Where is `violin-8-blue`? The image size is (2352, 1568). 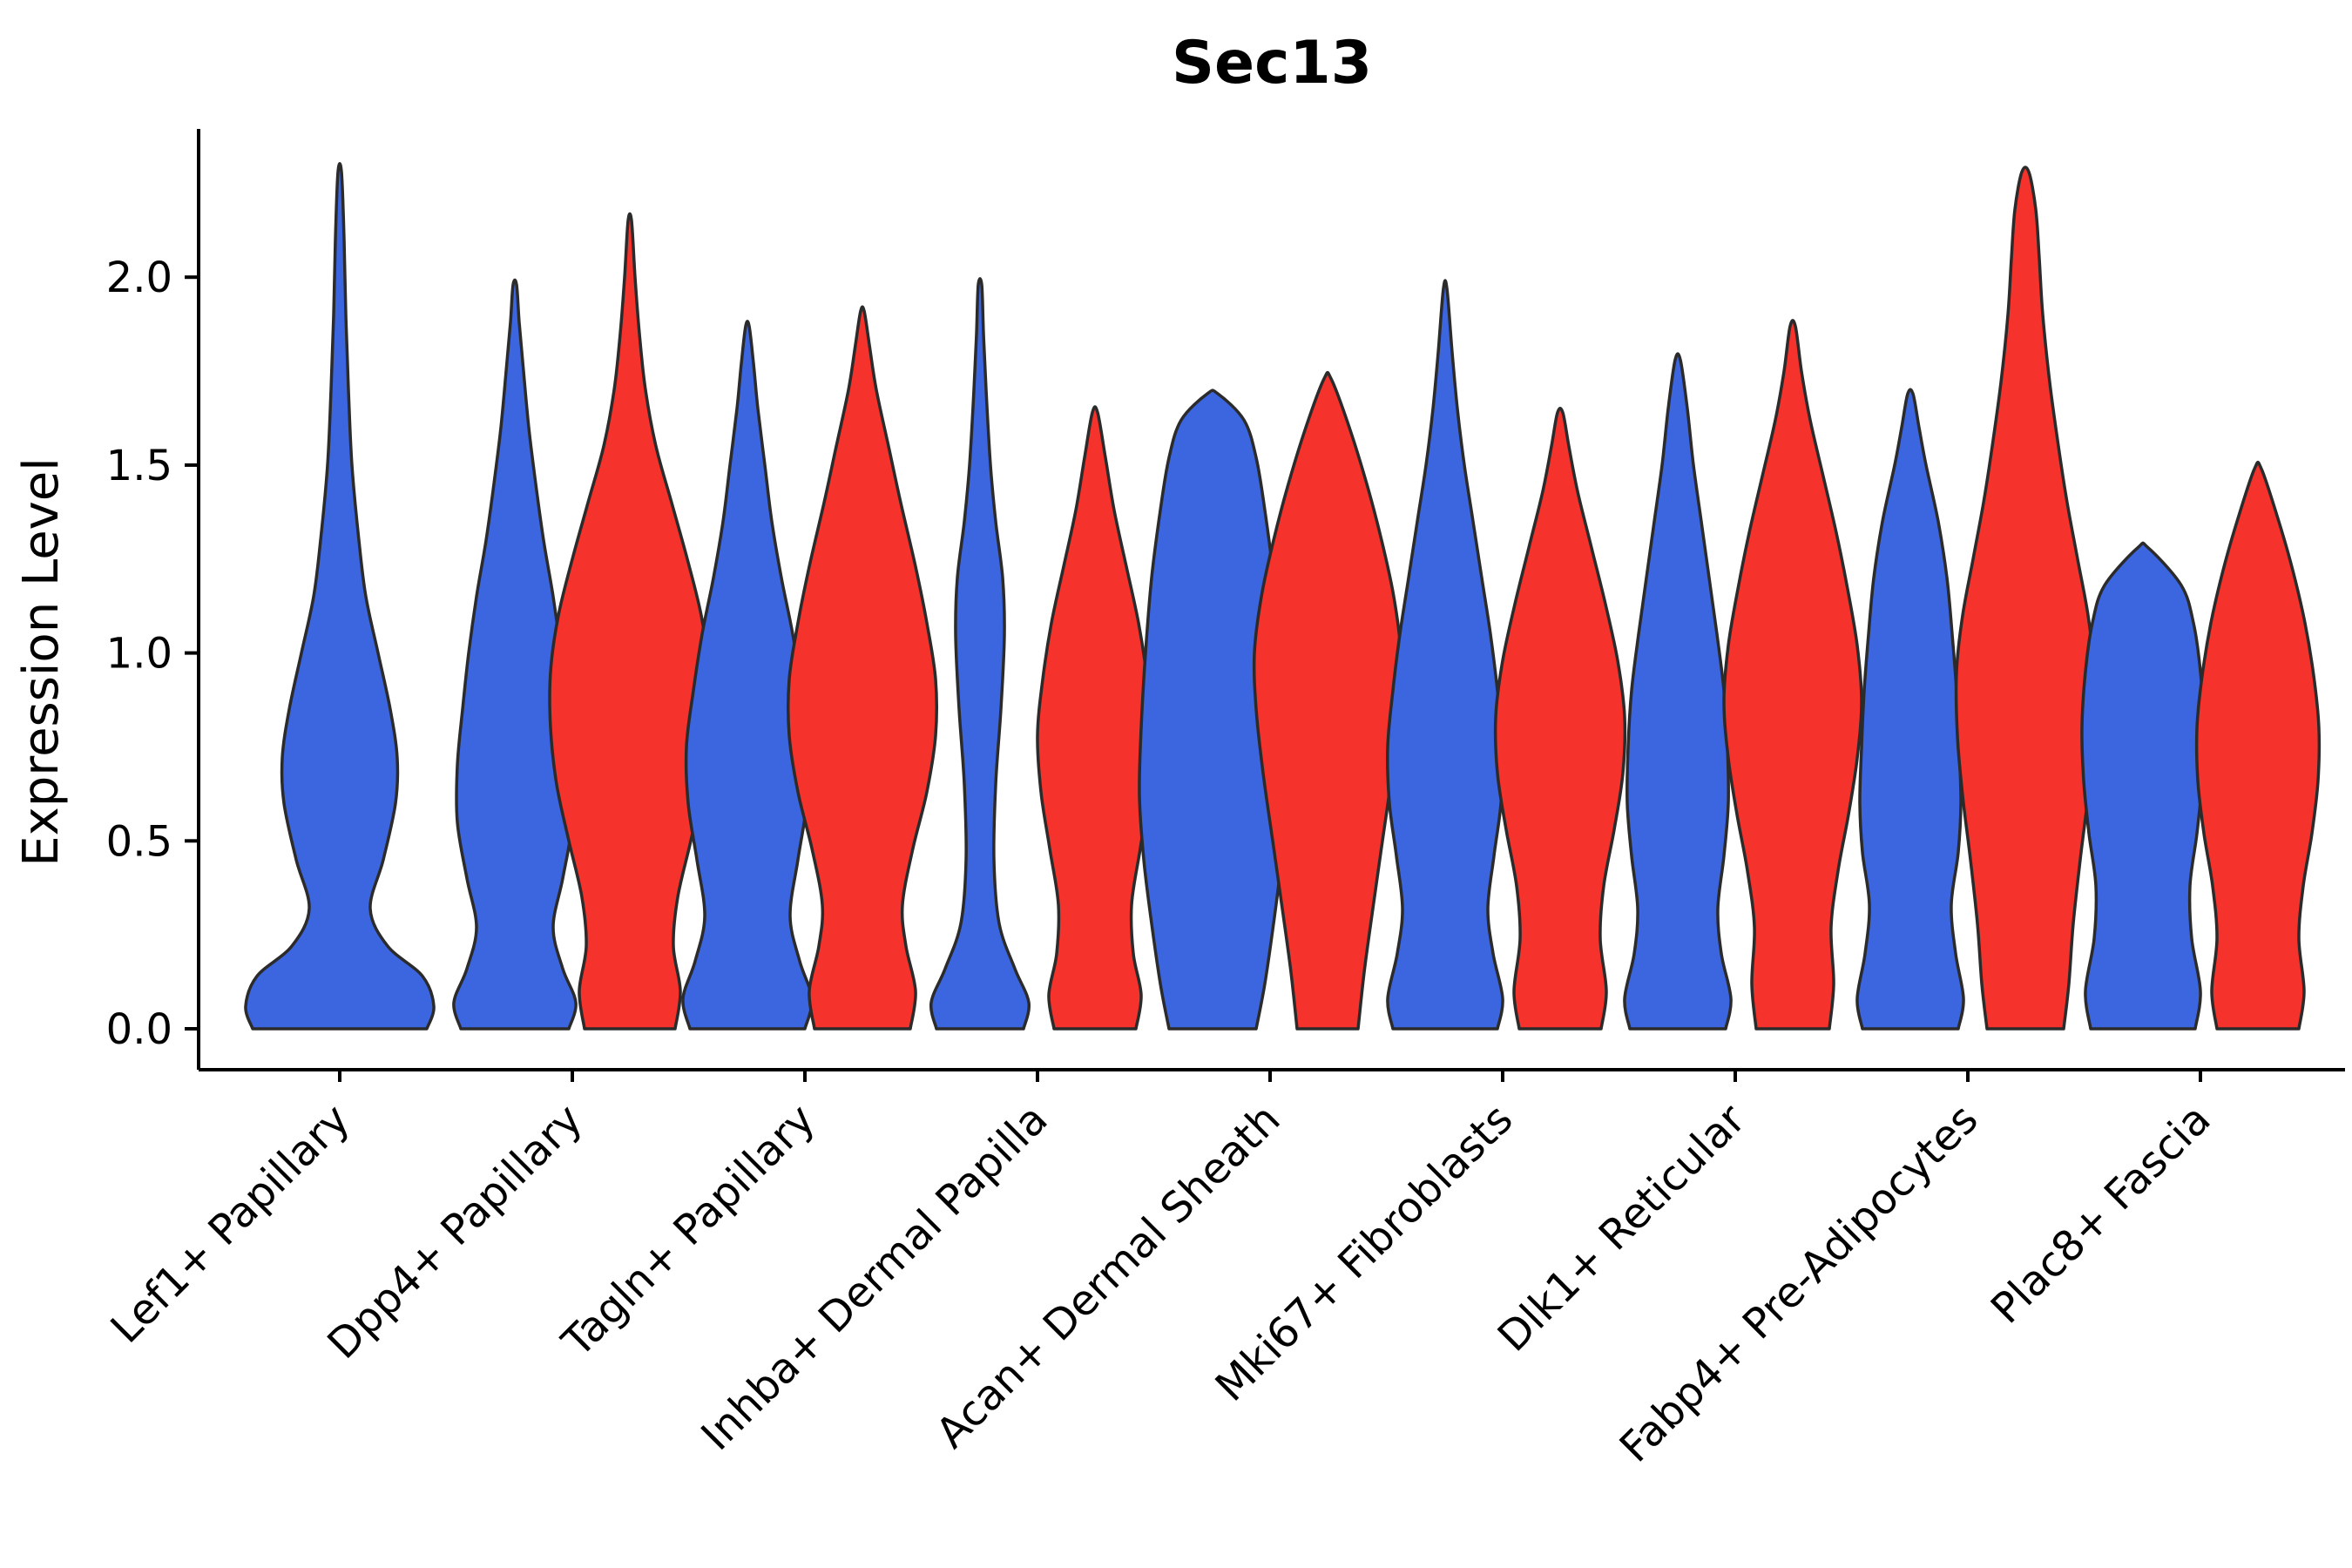 violin-8-blue is located at coordinates (2143, 786).